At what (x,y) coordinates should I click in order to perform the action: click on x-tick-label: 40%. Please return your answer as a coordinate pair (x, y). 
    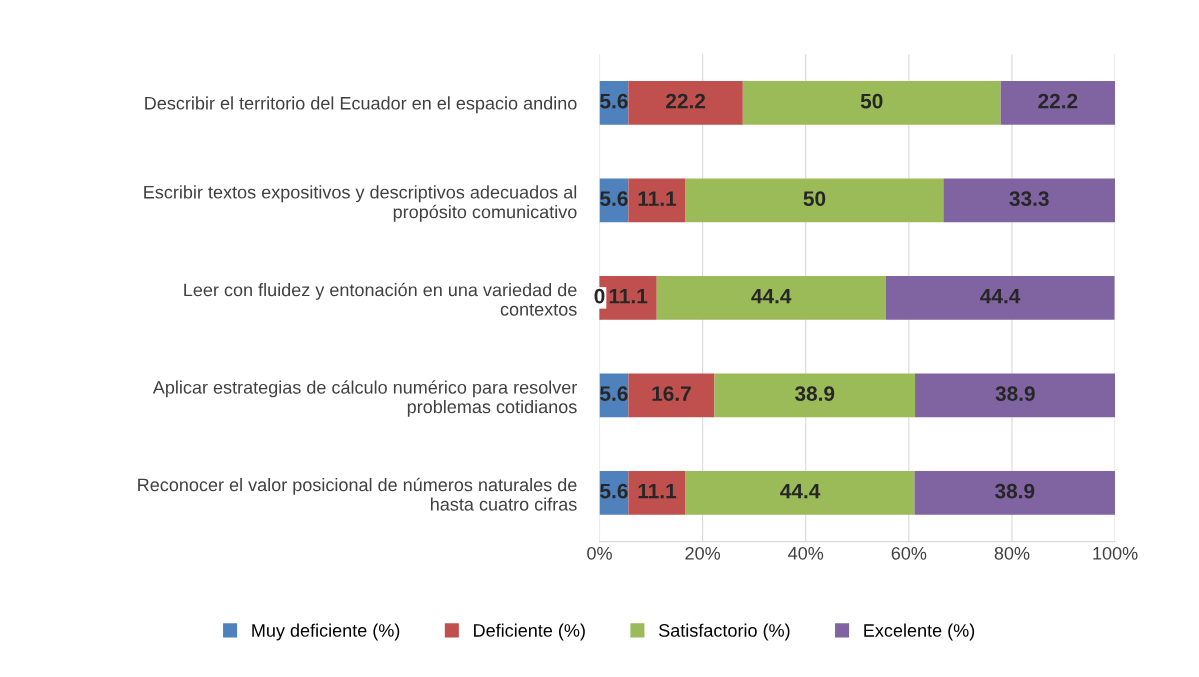
    Looking at the image, I should click on (806, 553).